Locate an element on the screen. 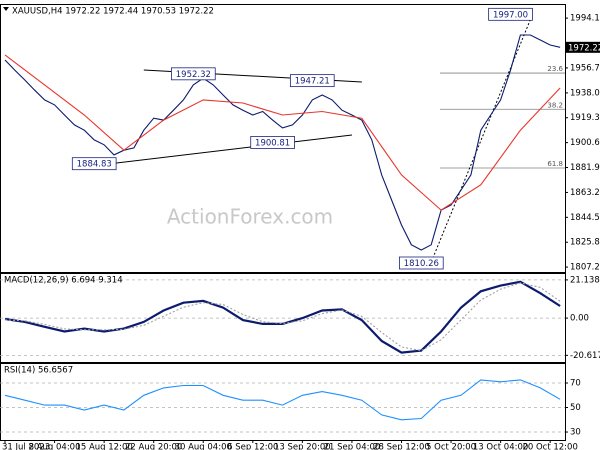 The image size is (600, 450). x-tick-label: 21 Sep 04:00 is located at coordinates (352, 446).